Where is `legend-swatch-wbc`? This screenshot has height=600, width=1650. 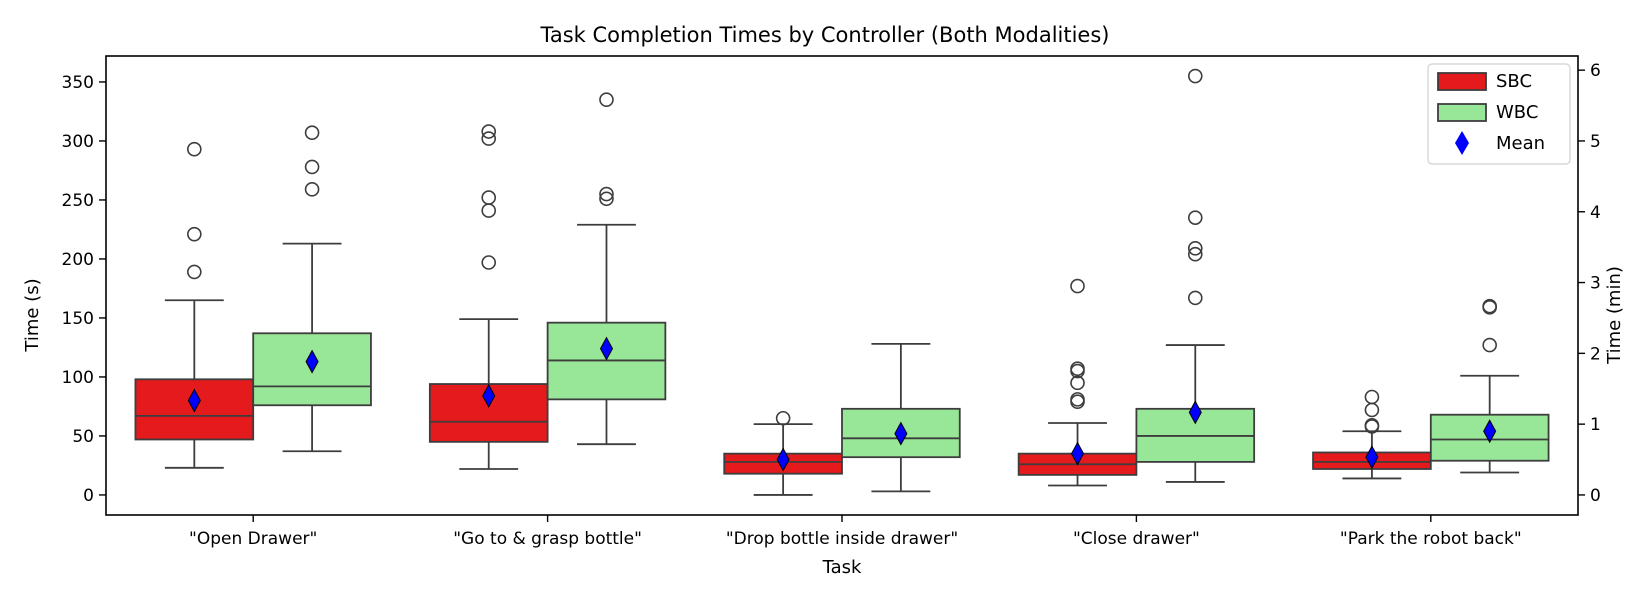 legend-swatch-wbc is located at coordinates (1462, 112).